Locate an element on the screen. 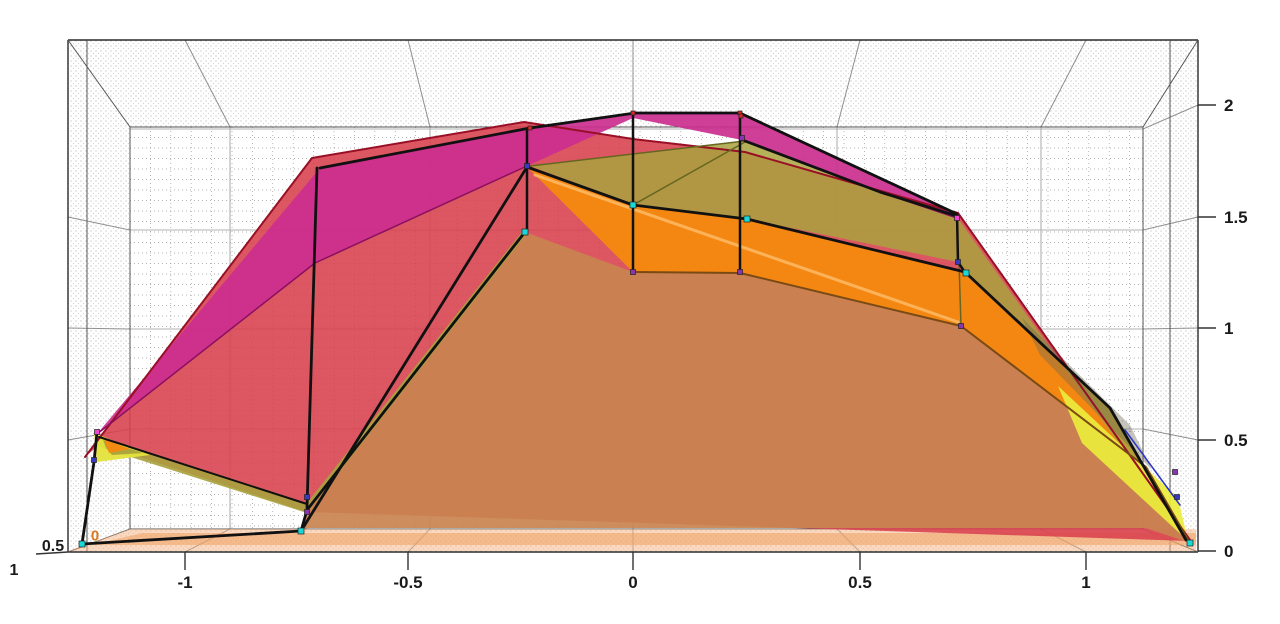  x-tick-label: -1 is located at coordinates (184, 582).